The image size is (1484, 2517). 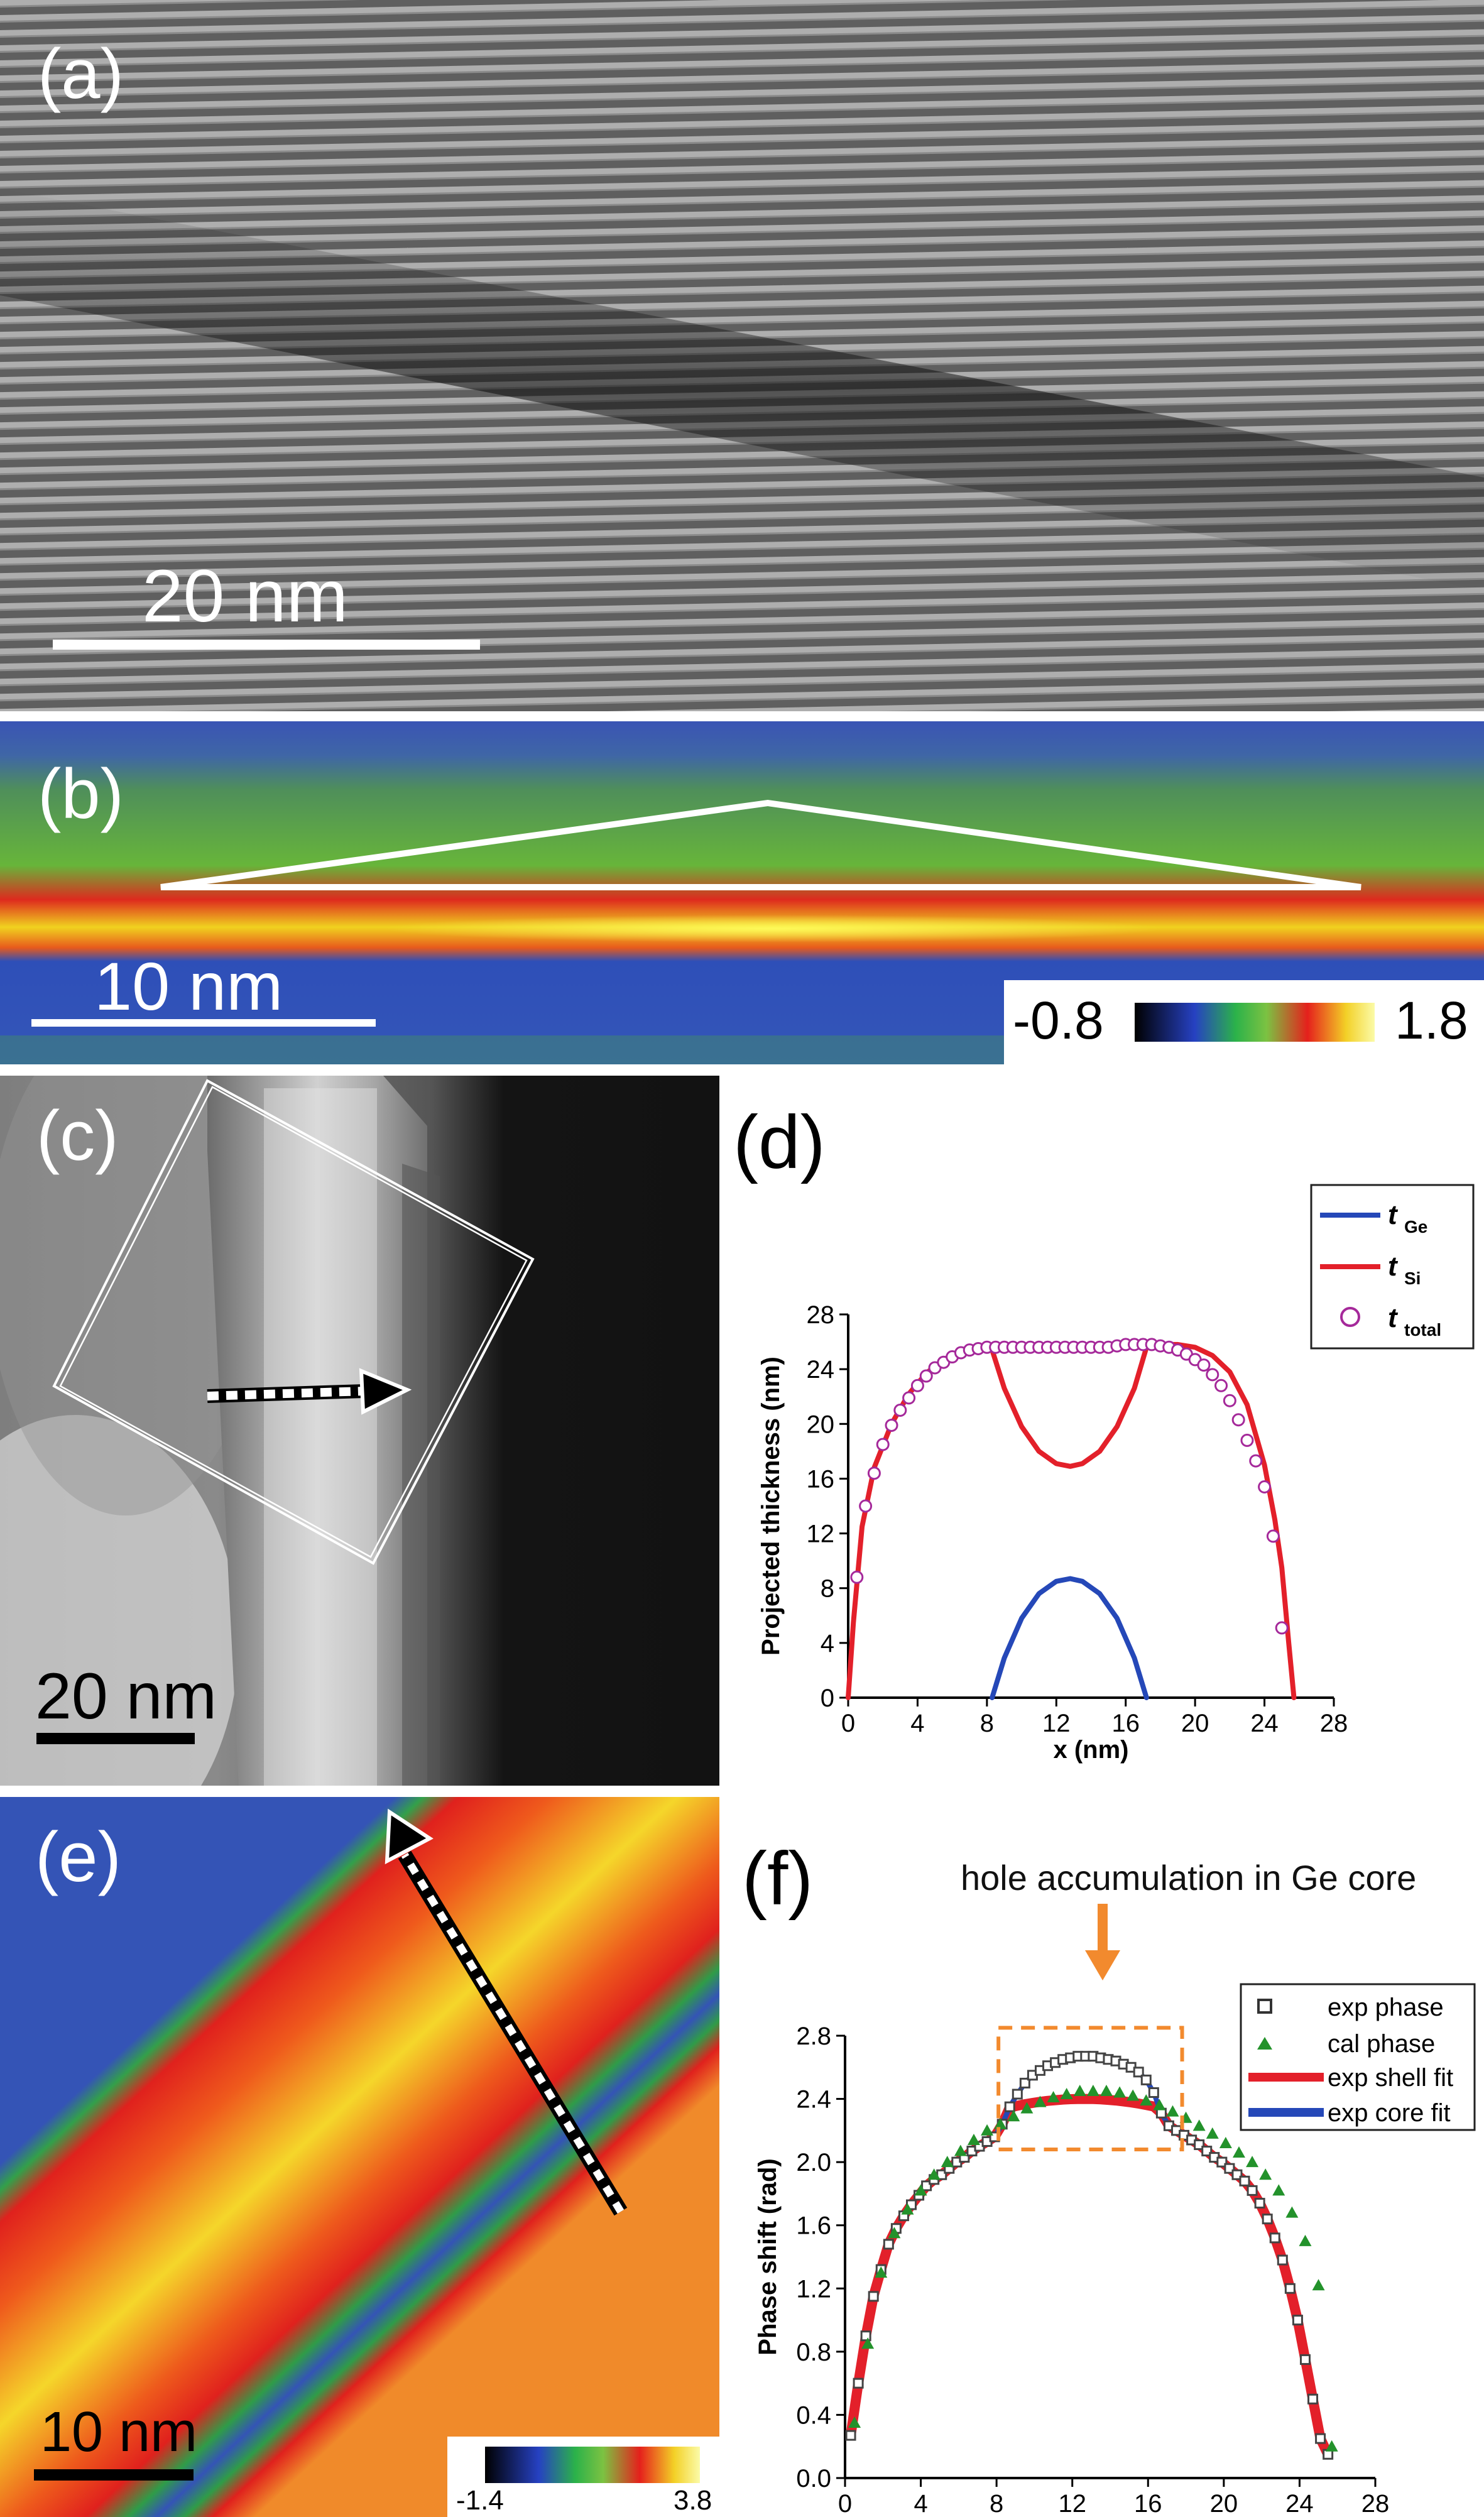 I want to click on panel-c: (c) 20 nm, so click(x=359, y=1431).